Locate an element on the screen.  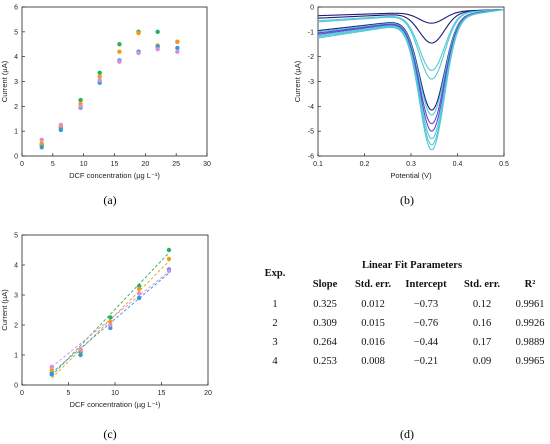
b-y-axis-label: Current (µA) is located at coordinates (297, 81).